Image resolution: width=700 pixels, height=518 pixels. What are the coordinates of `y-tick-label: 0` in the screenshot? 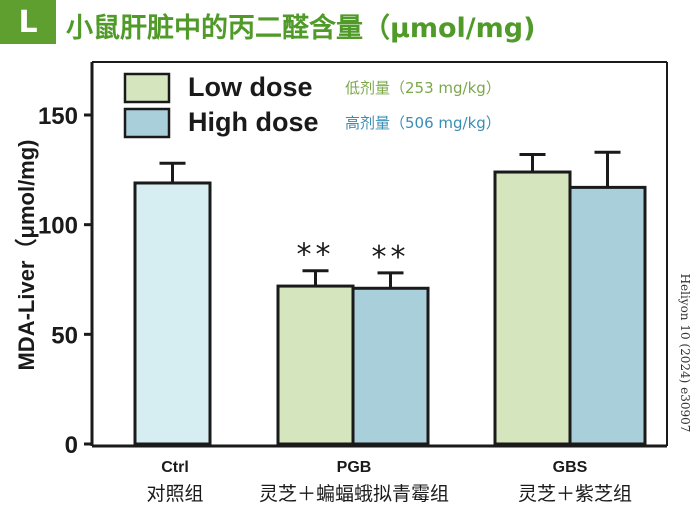 It's located at (71, 445).